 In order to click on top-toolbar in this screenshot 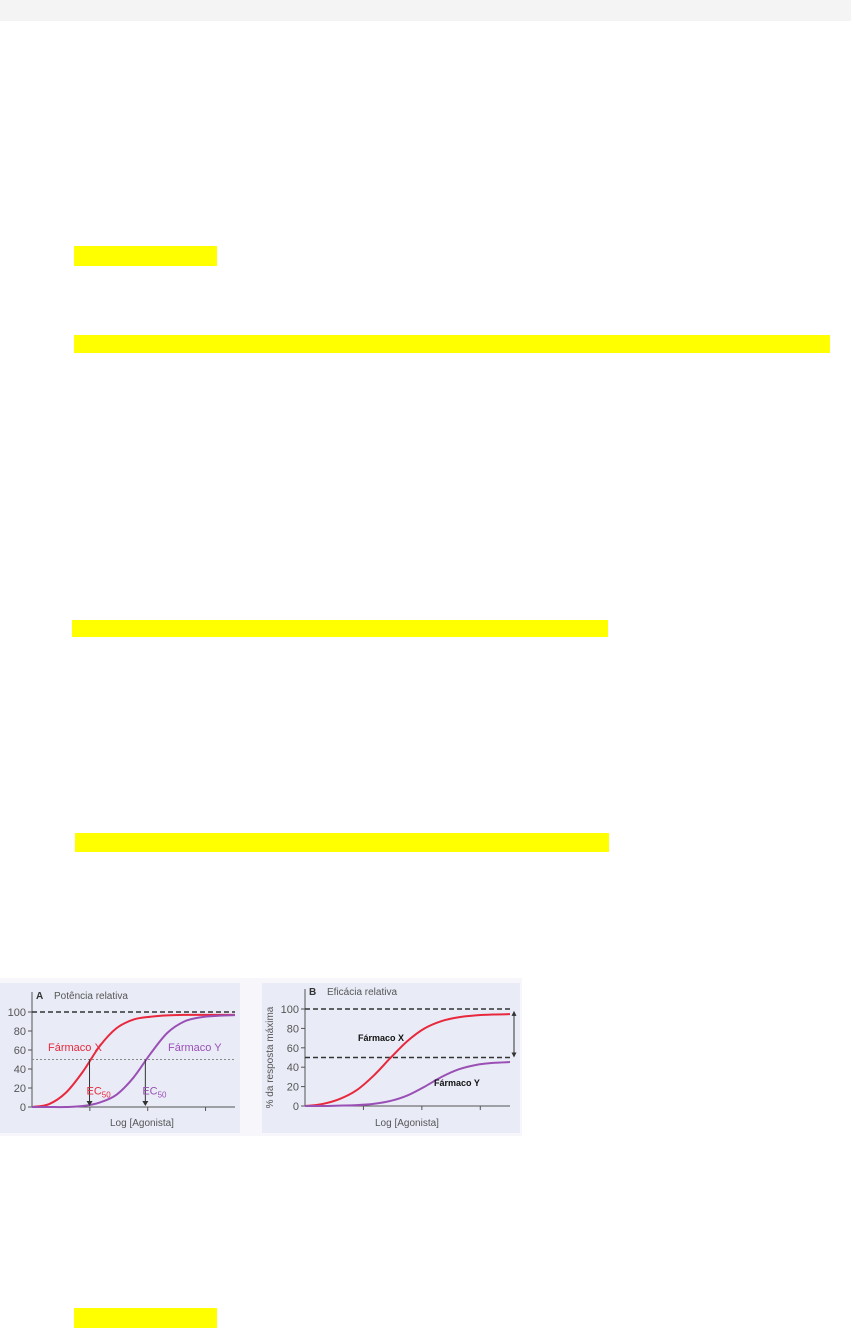, I will do `click(425, 10)`.